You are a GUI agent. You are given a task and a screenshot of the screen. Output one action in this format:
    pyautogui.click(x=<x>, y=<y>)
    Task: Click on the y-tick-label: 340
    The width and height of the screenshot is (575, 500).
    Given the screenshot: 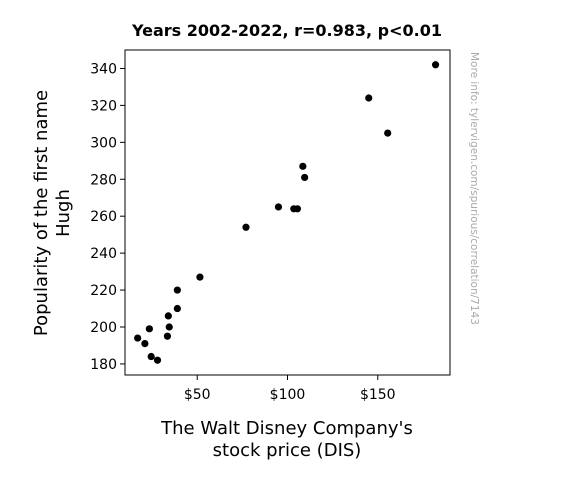 What is the action you would take?
    pyautogui.click(x=103, y=69)
    